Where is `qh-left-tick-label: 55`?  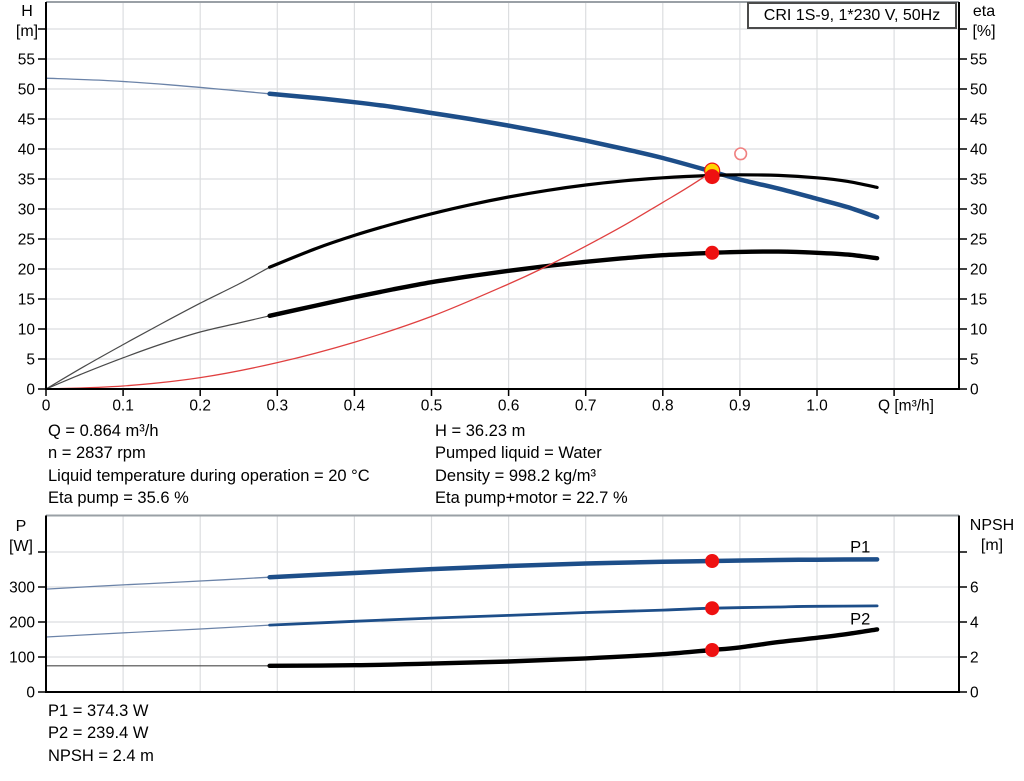 qh-left-tick-label: 55 is located at coordinates (26, 60).